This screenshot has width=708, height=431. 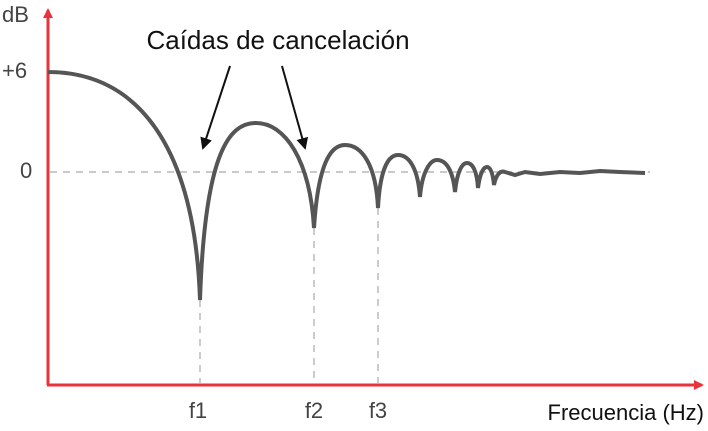 I want to click on y-mark: 0, so click(x=26, y=170).